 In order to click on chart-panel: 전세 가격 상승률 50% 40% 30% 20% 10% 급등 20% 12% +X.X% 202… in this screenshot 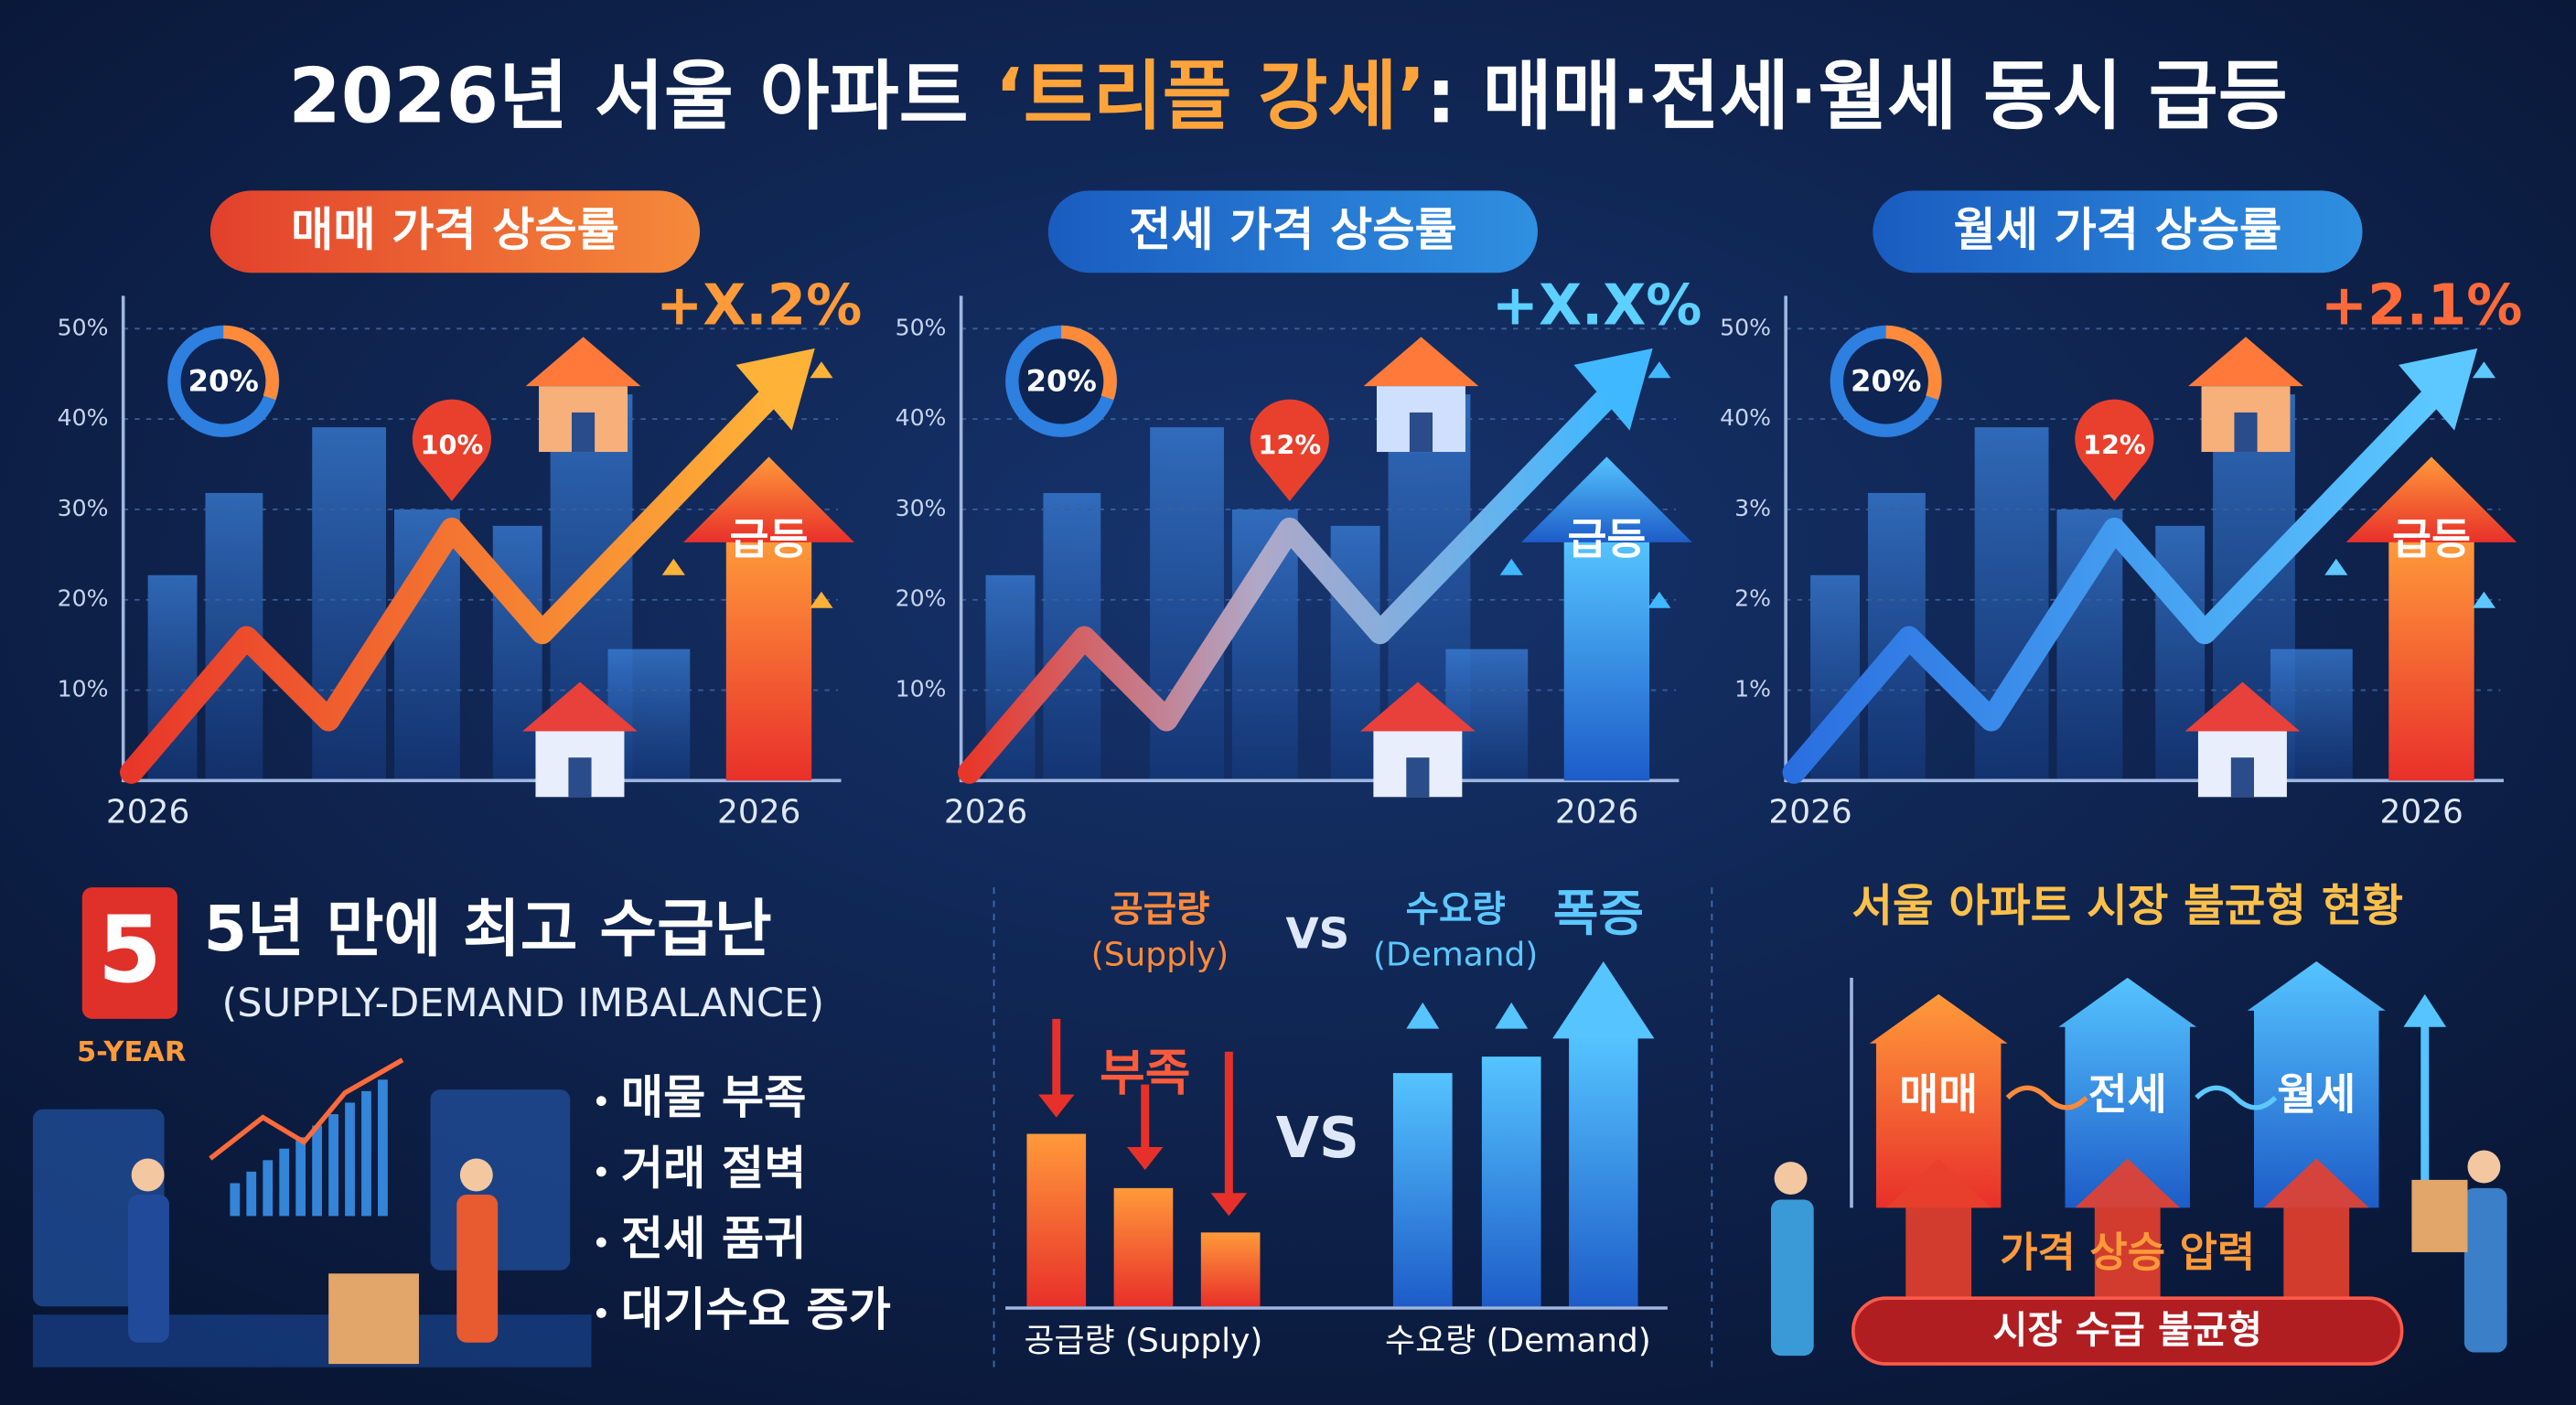, I will do `click(1299, 511)`.